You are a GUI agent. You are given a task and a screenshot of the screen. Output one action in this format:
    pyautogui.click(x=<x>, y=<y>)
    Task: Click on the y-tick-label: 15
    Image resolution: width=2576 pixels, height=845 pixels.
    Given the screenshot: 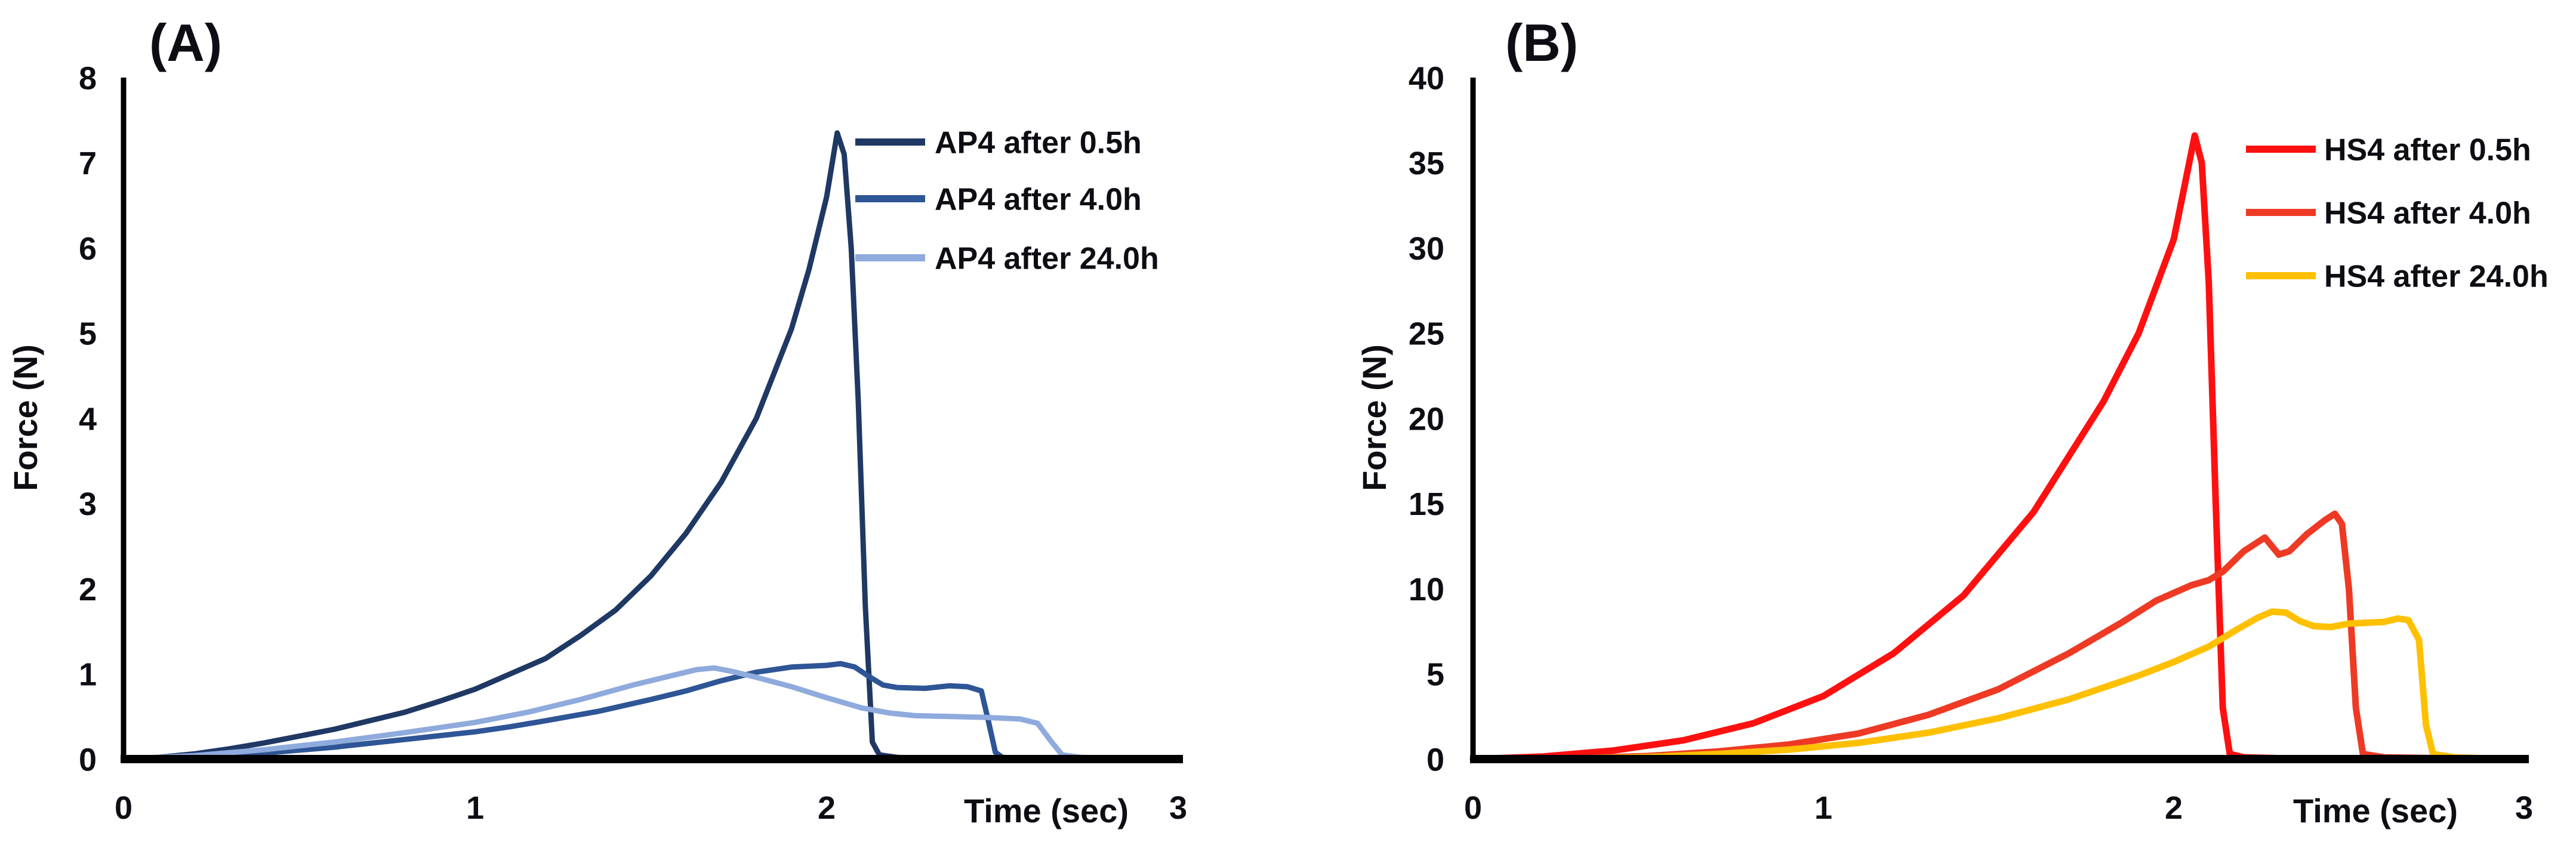 What is the action you would take?
    pyautogui.click(x=1426, y=504)
    